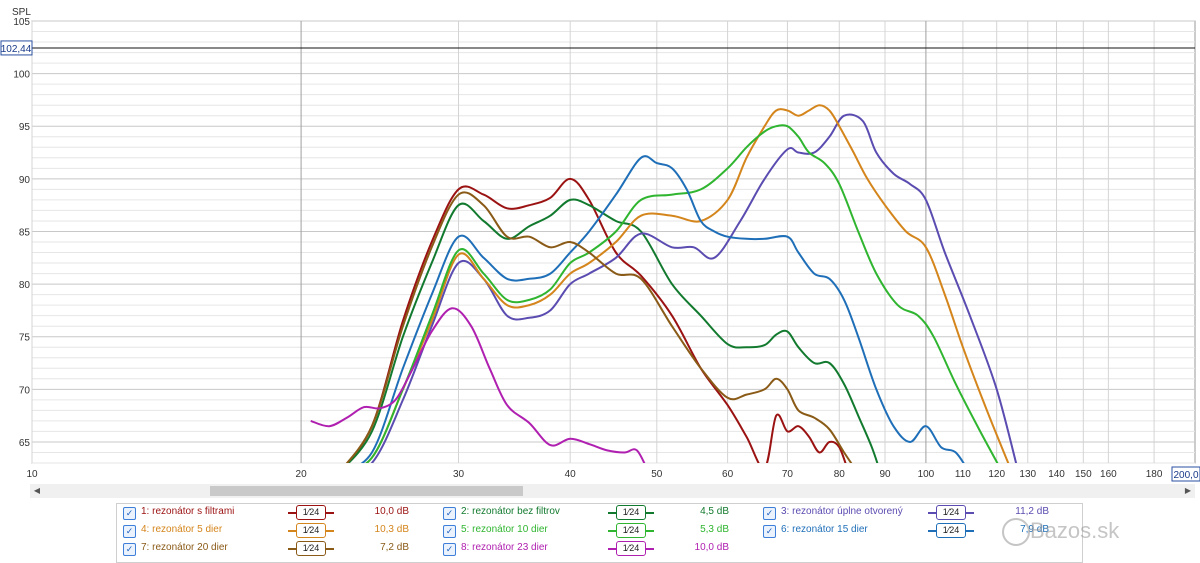 This screenshot has height=563, width=1200. I want to click on x-tick-label: 10, so click(32, 474).